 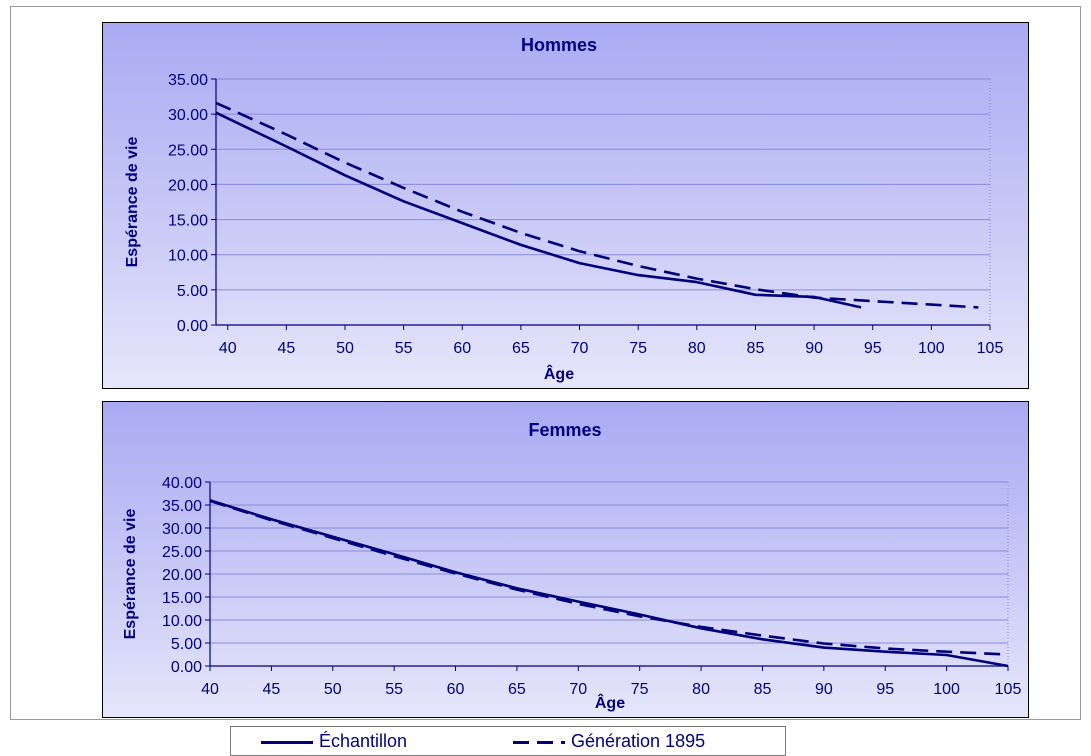 I want to click on legend-label-generation-1895: Génération 1895, so click(x=638, y=741).